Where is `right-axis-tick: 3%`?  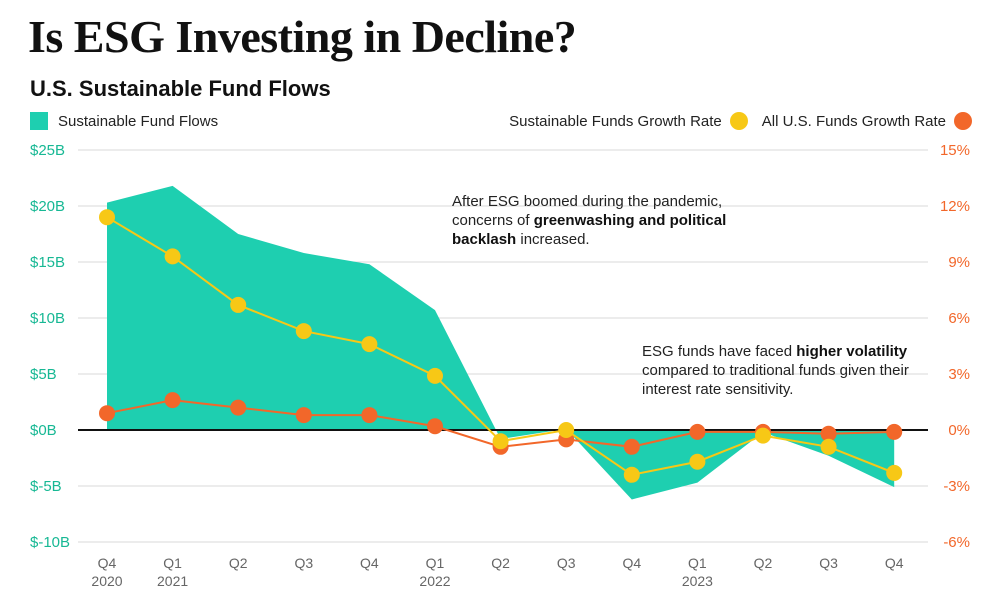
right-axis-tick: 3% is located at coordinates (959, 374).